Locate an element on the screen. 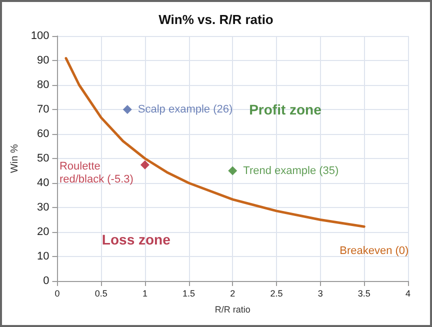 The width and height of the screenshot is (432, 327). x-tick-label: 0.5 is located at coordinates (101, 293).